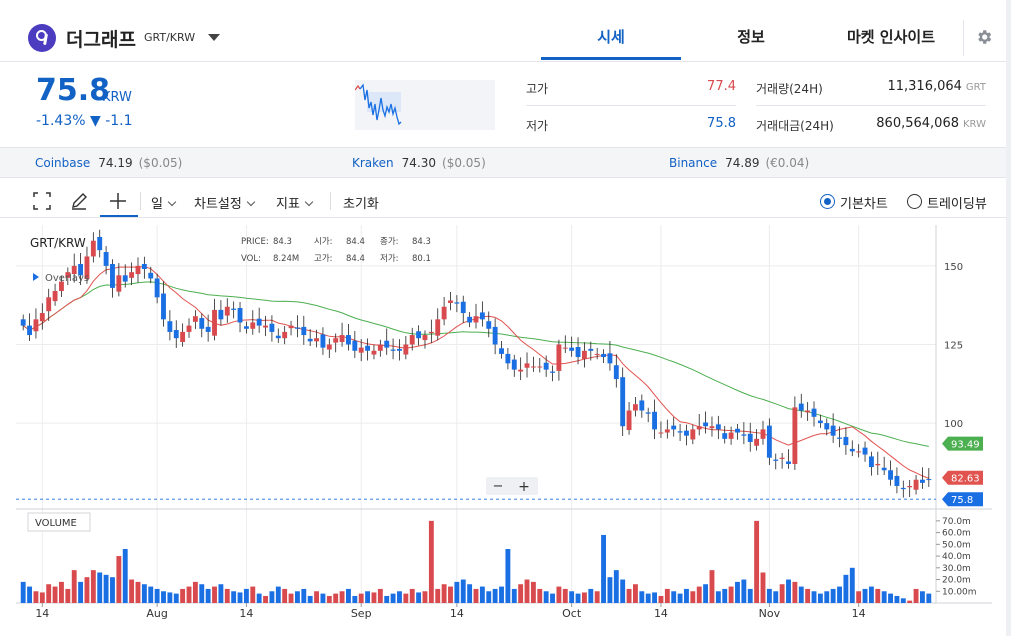 The height and width of the screenshot is (636, 1011). Describe the element at coordinates (170, 37) in the screenshot. I see `coin-pair: GRT/KRW` at that location.